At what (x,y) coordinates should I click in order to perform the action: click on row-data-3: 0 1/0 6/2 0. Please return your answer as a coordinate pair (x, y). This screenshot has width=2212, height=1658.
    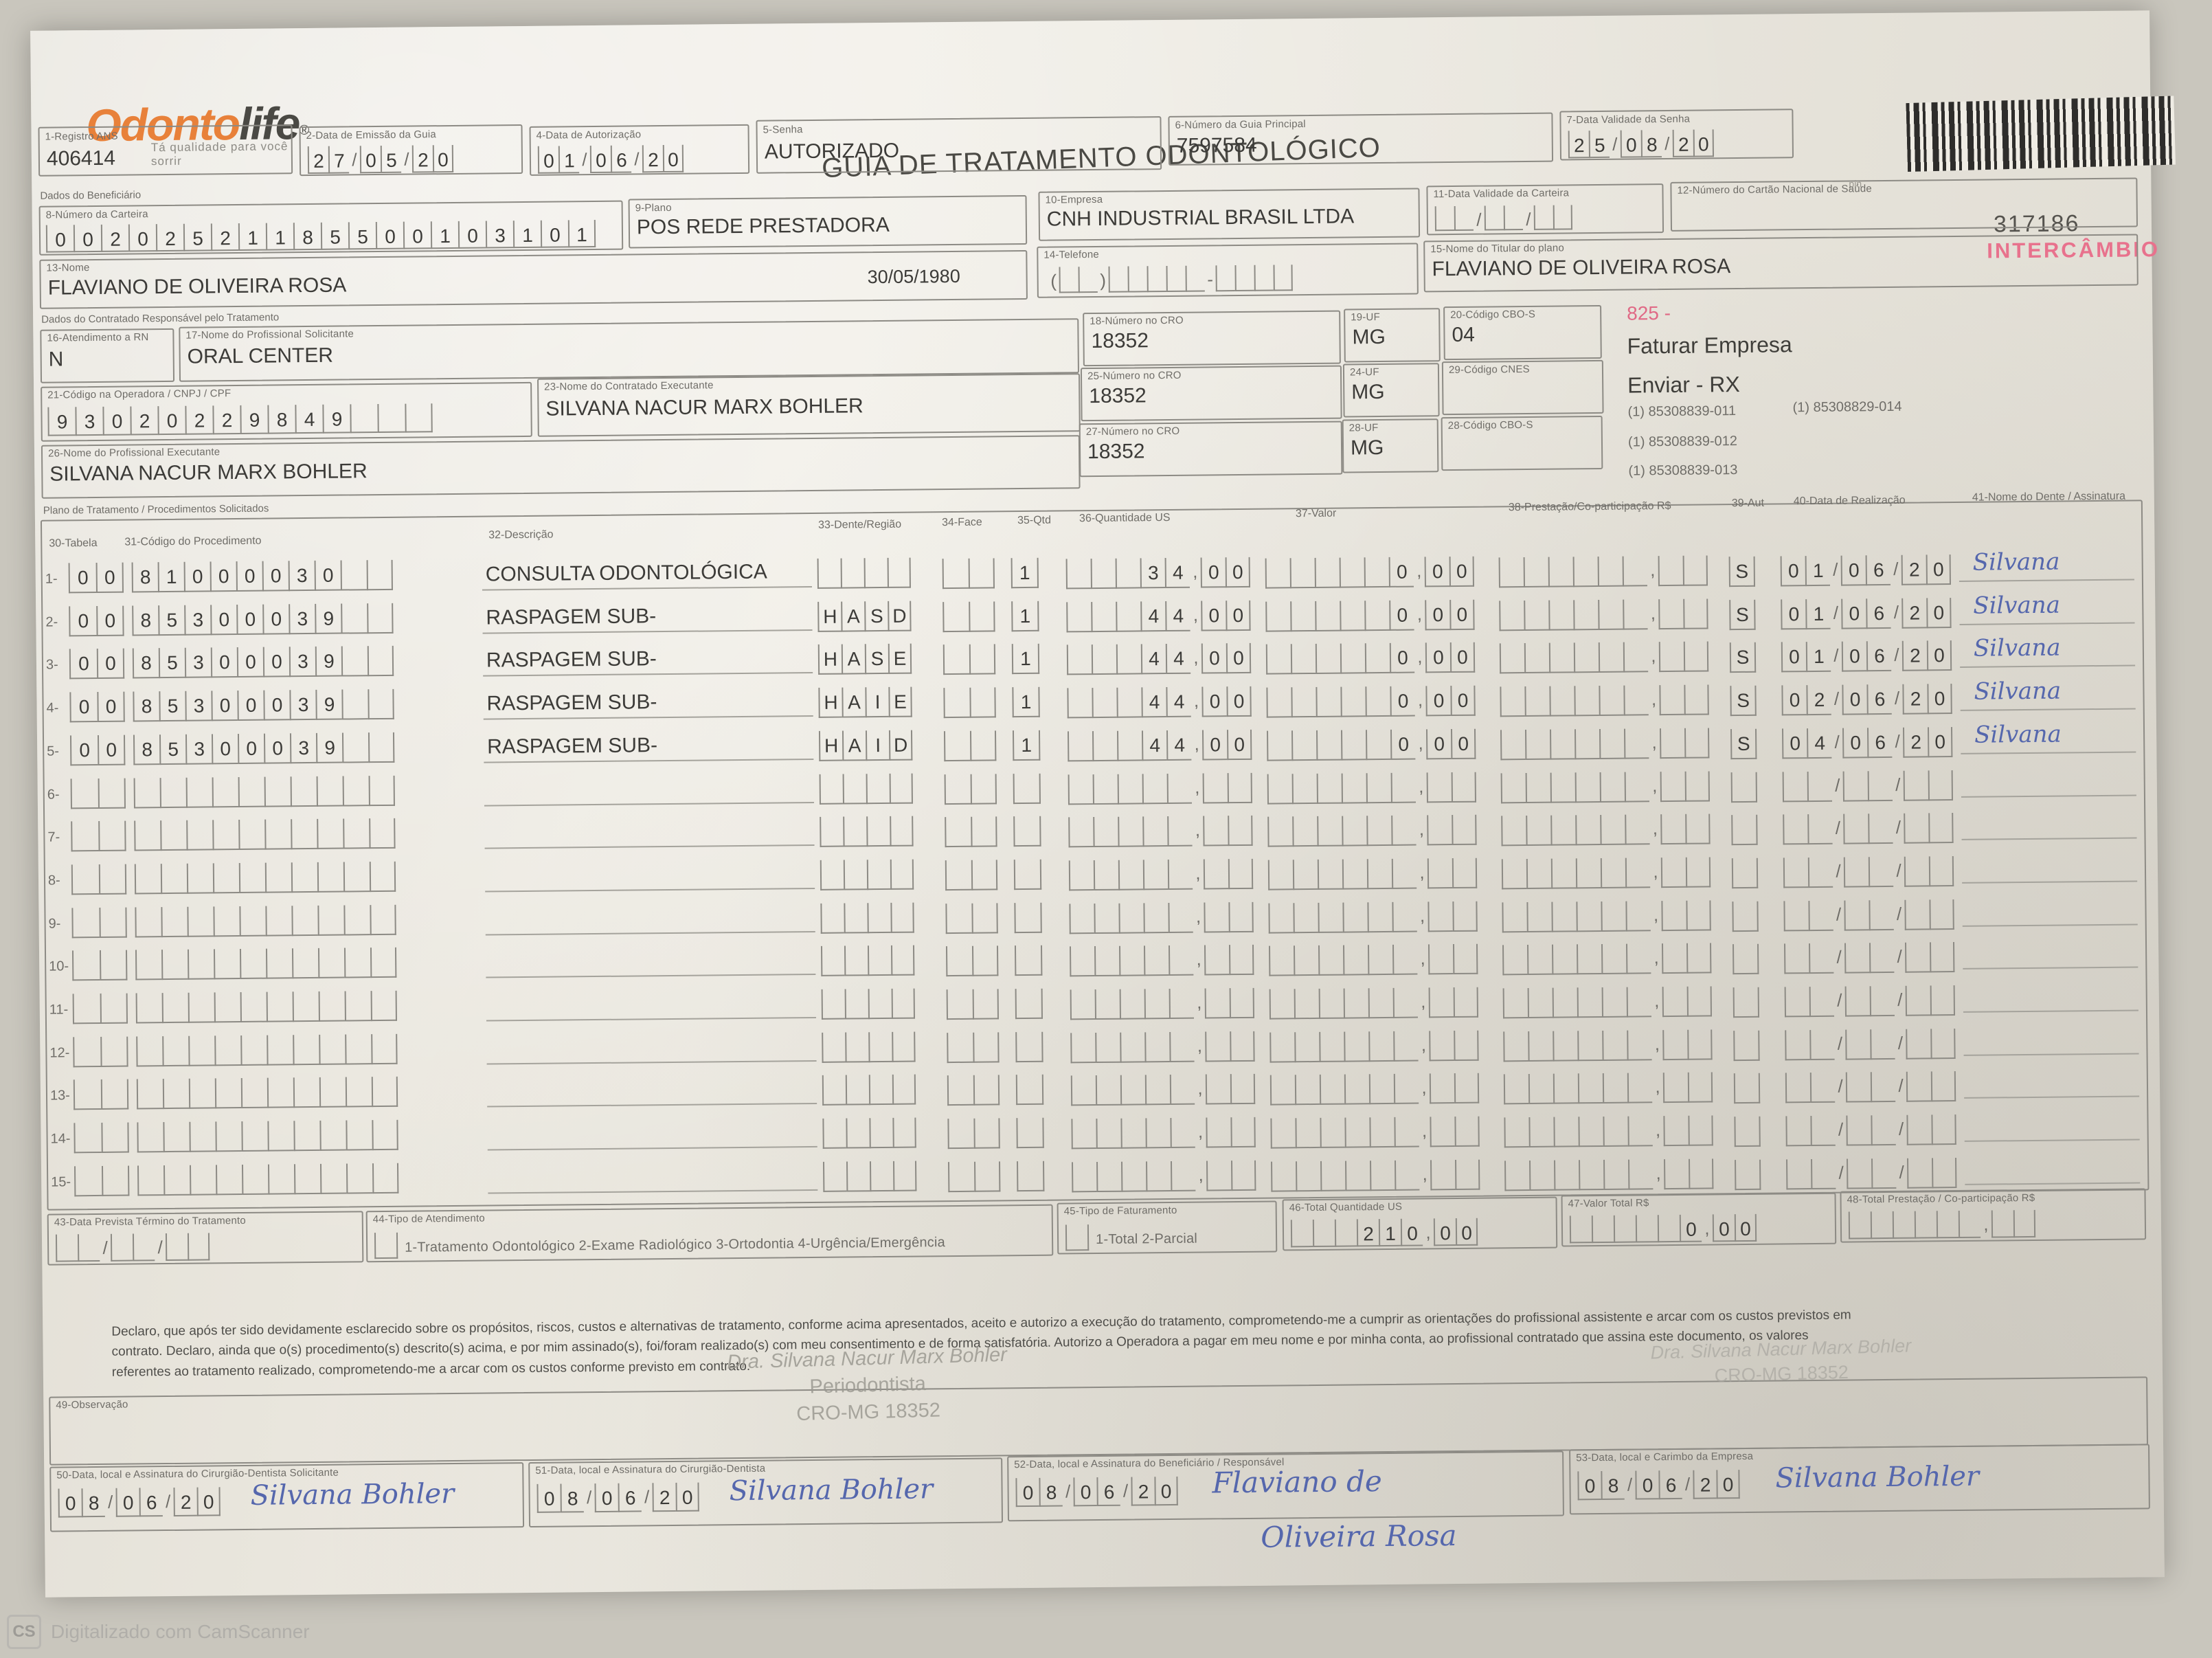
    Looking at the image, I should click on (1866, 656).